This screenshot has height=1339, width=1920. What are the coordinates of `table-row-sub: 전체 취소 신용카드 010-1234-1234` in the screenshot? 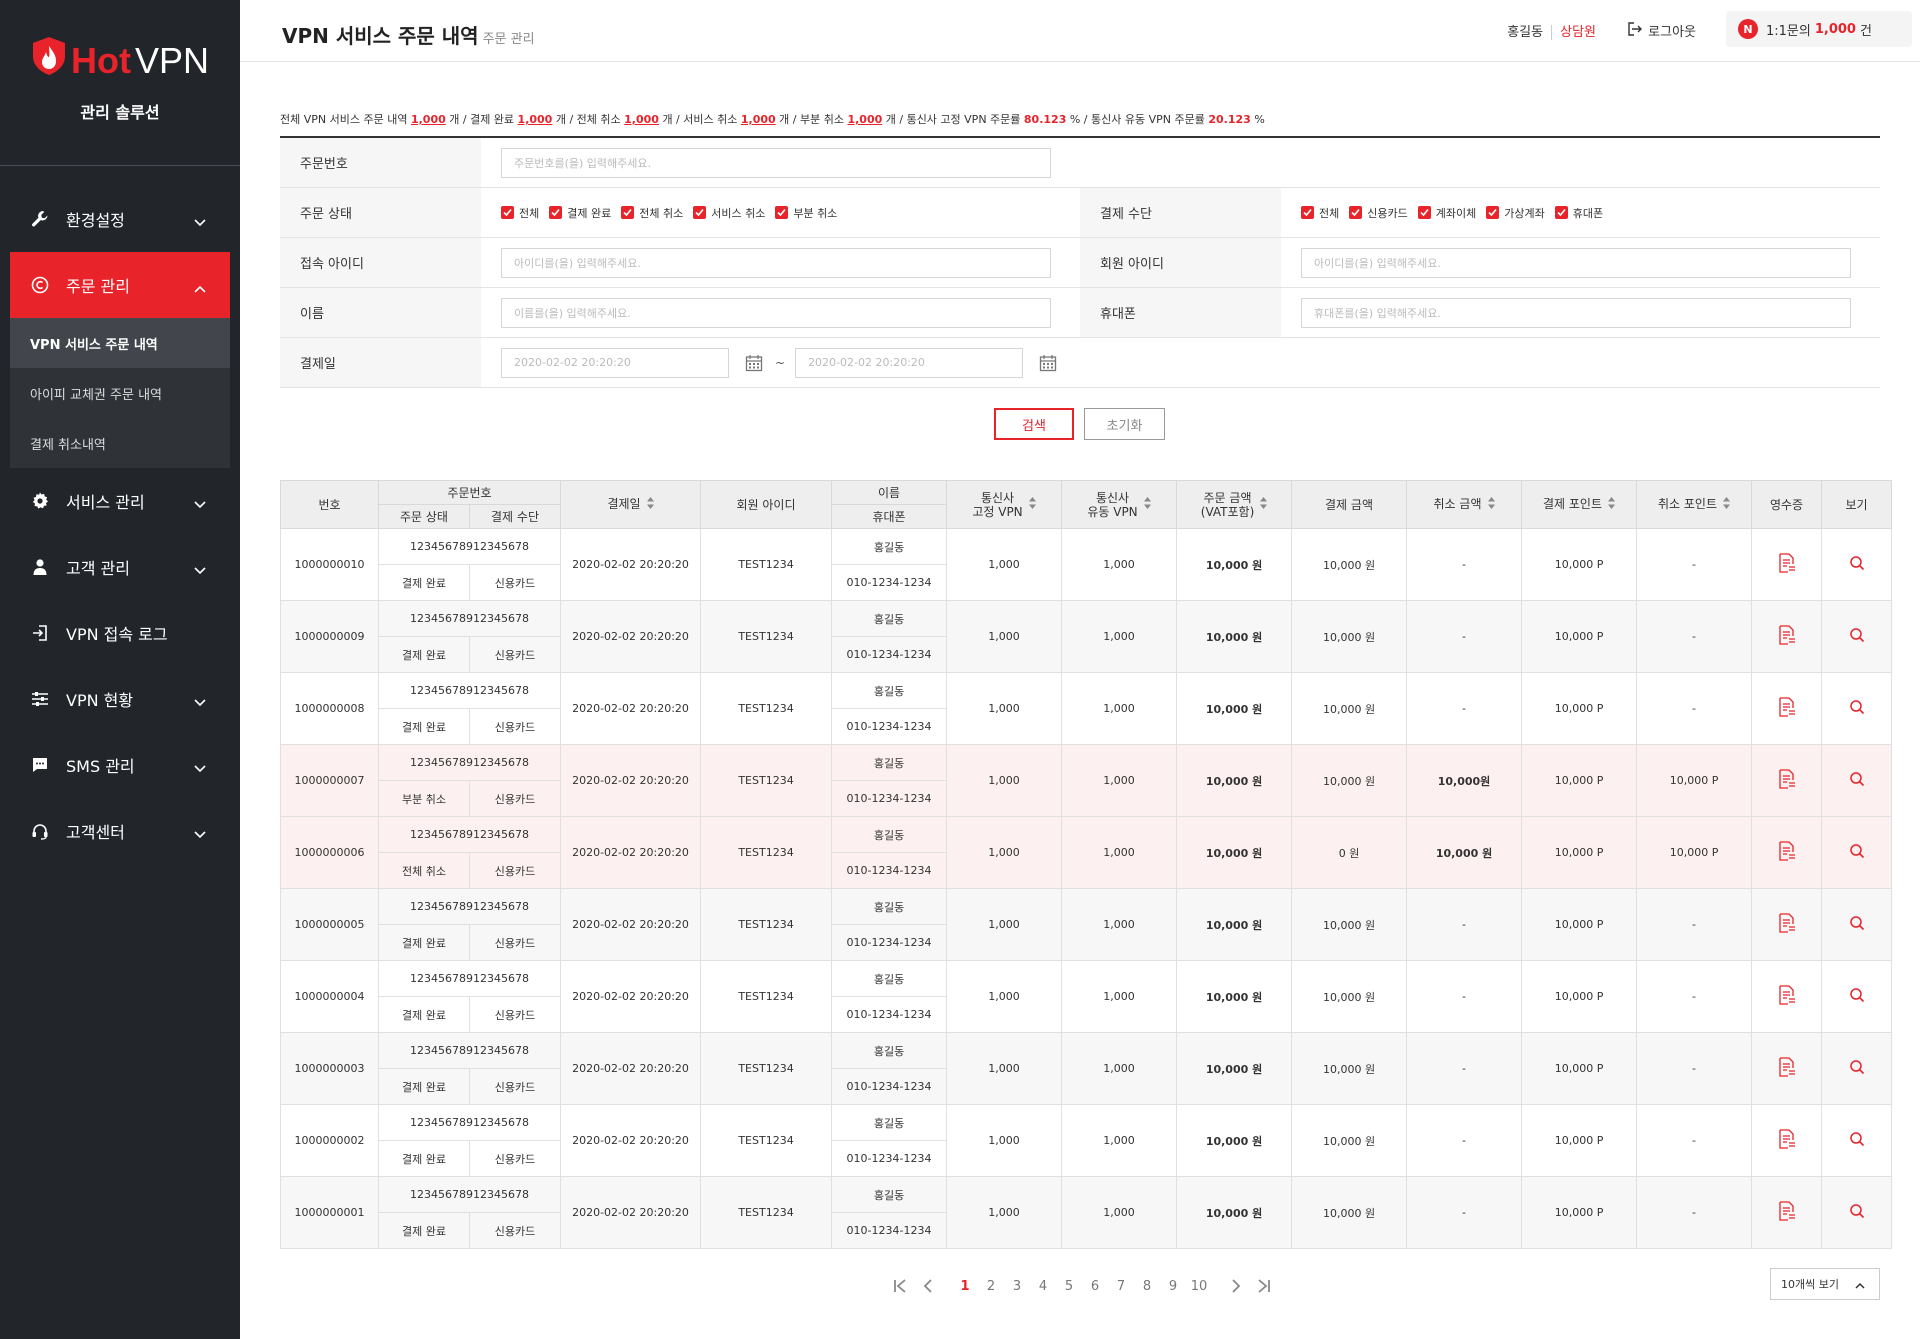 It's located at (1086, 870).